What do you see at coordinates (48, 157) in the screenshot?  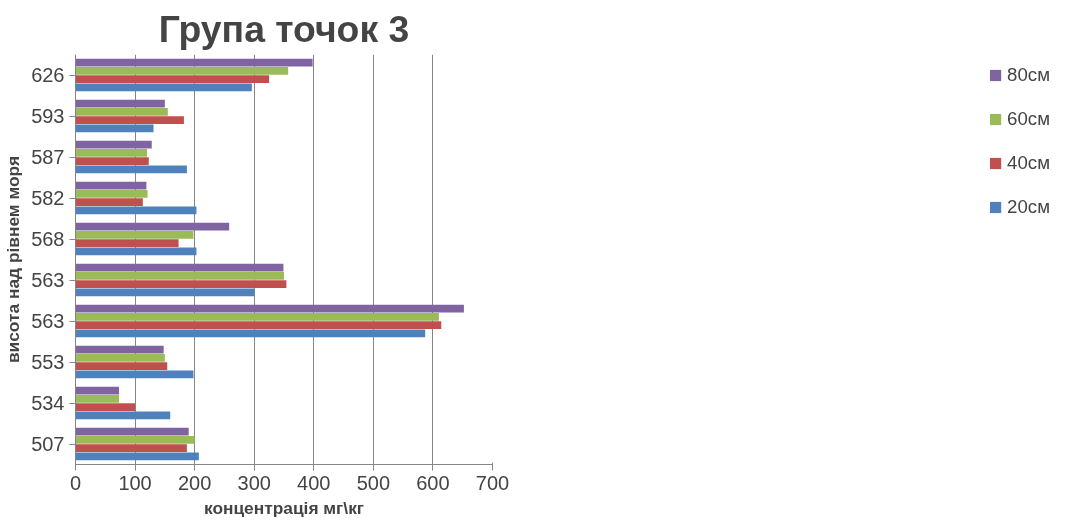 I see `y-tick-label: 587` at bounding box center [48, 157].